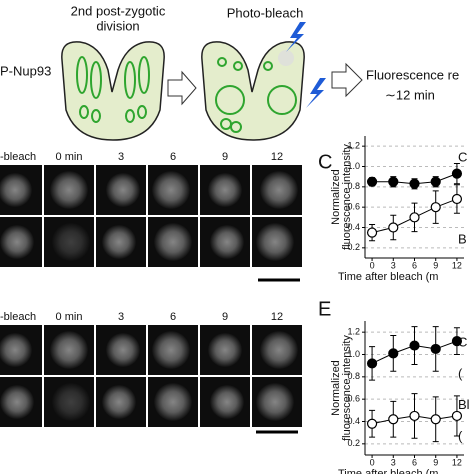 This screenshot has height=474, width=474. Describe the element at coordinates (412, 74) in the screenshot. I see `result-label: Fluorescence re` at that location.